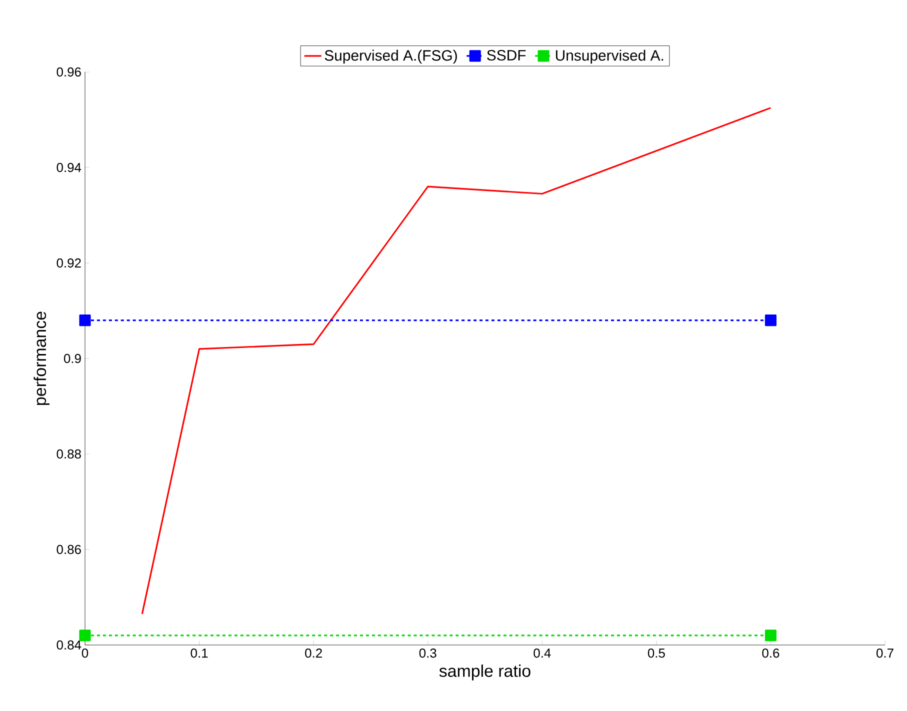 Image resolution: width=907 pixels, height=711 pixels. Describe the element at coordinates (85, 653) in the screenshot. I see `x-tick-label: 0` at that location.